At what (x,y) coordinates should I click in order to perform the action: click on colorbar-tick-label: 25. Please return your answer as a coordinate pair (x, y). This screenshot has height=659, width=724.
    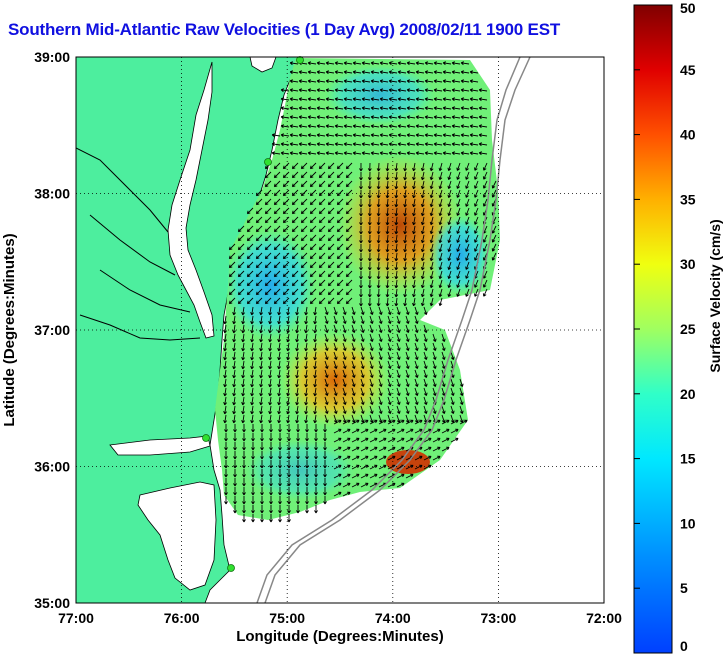
    Looking at the image, I should click on (688, 329).